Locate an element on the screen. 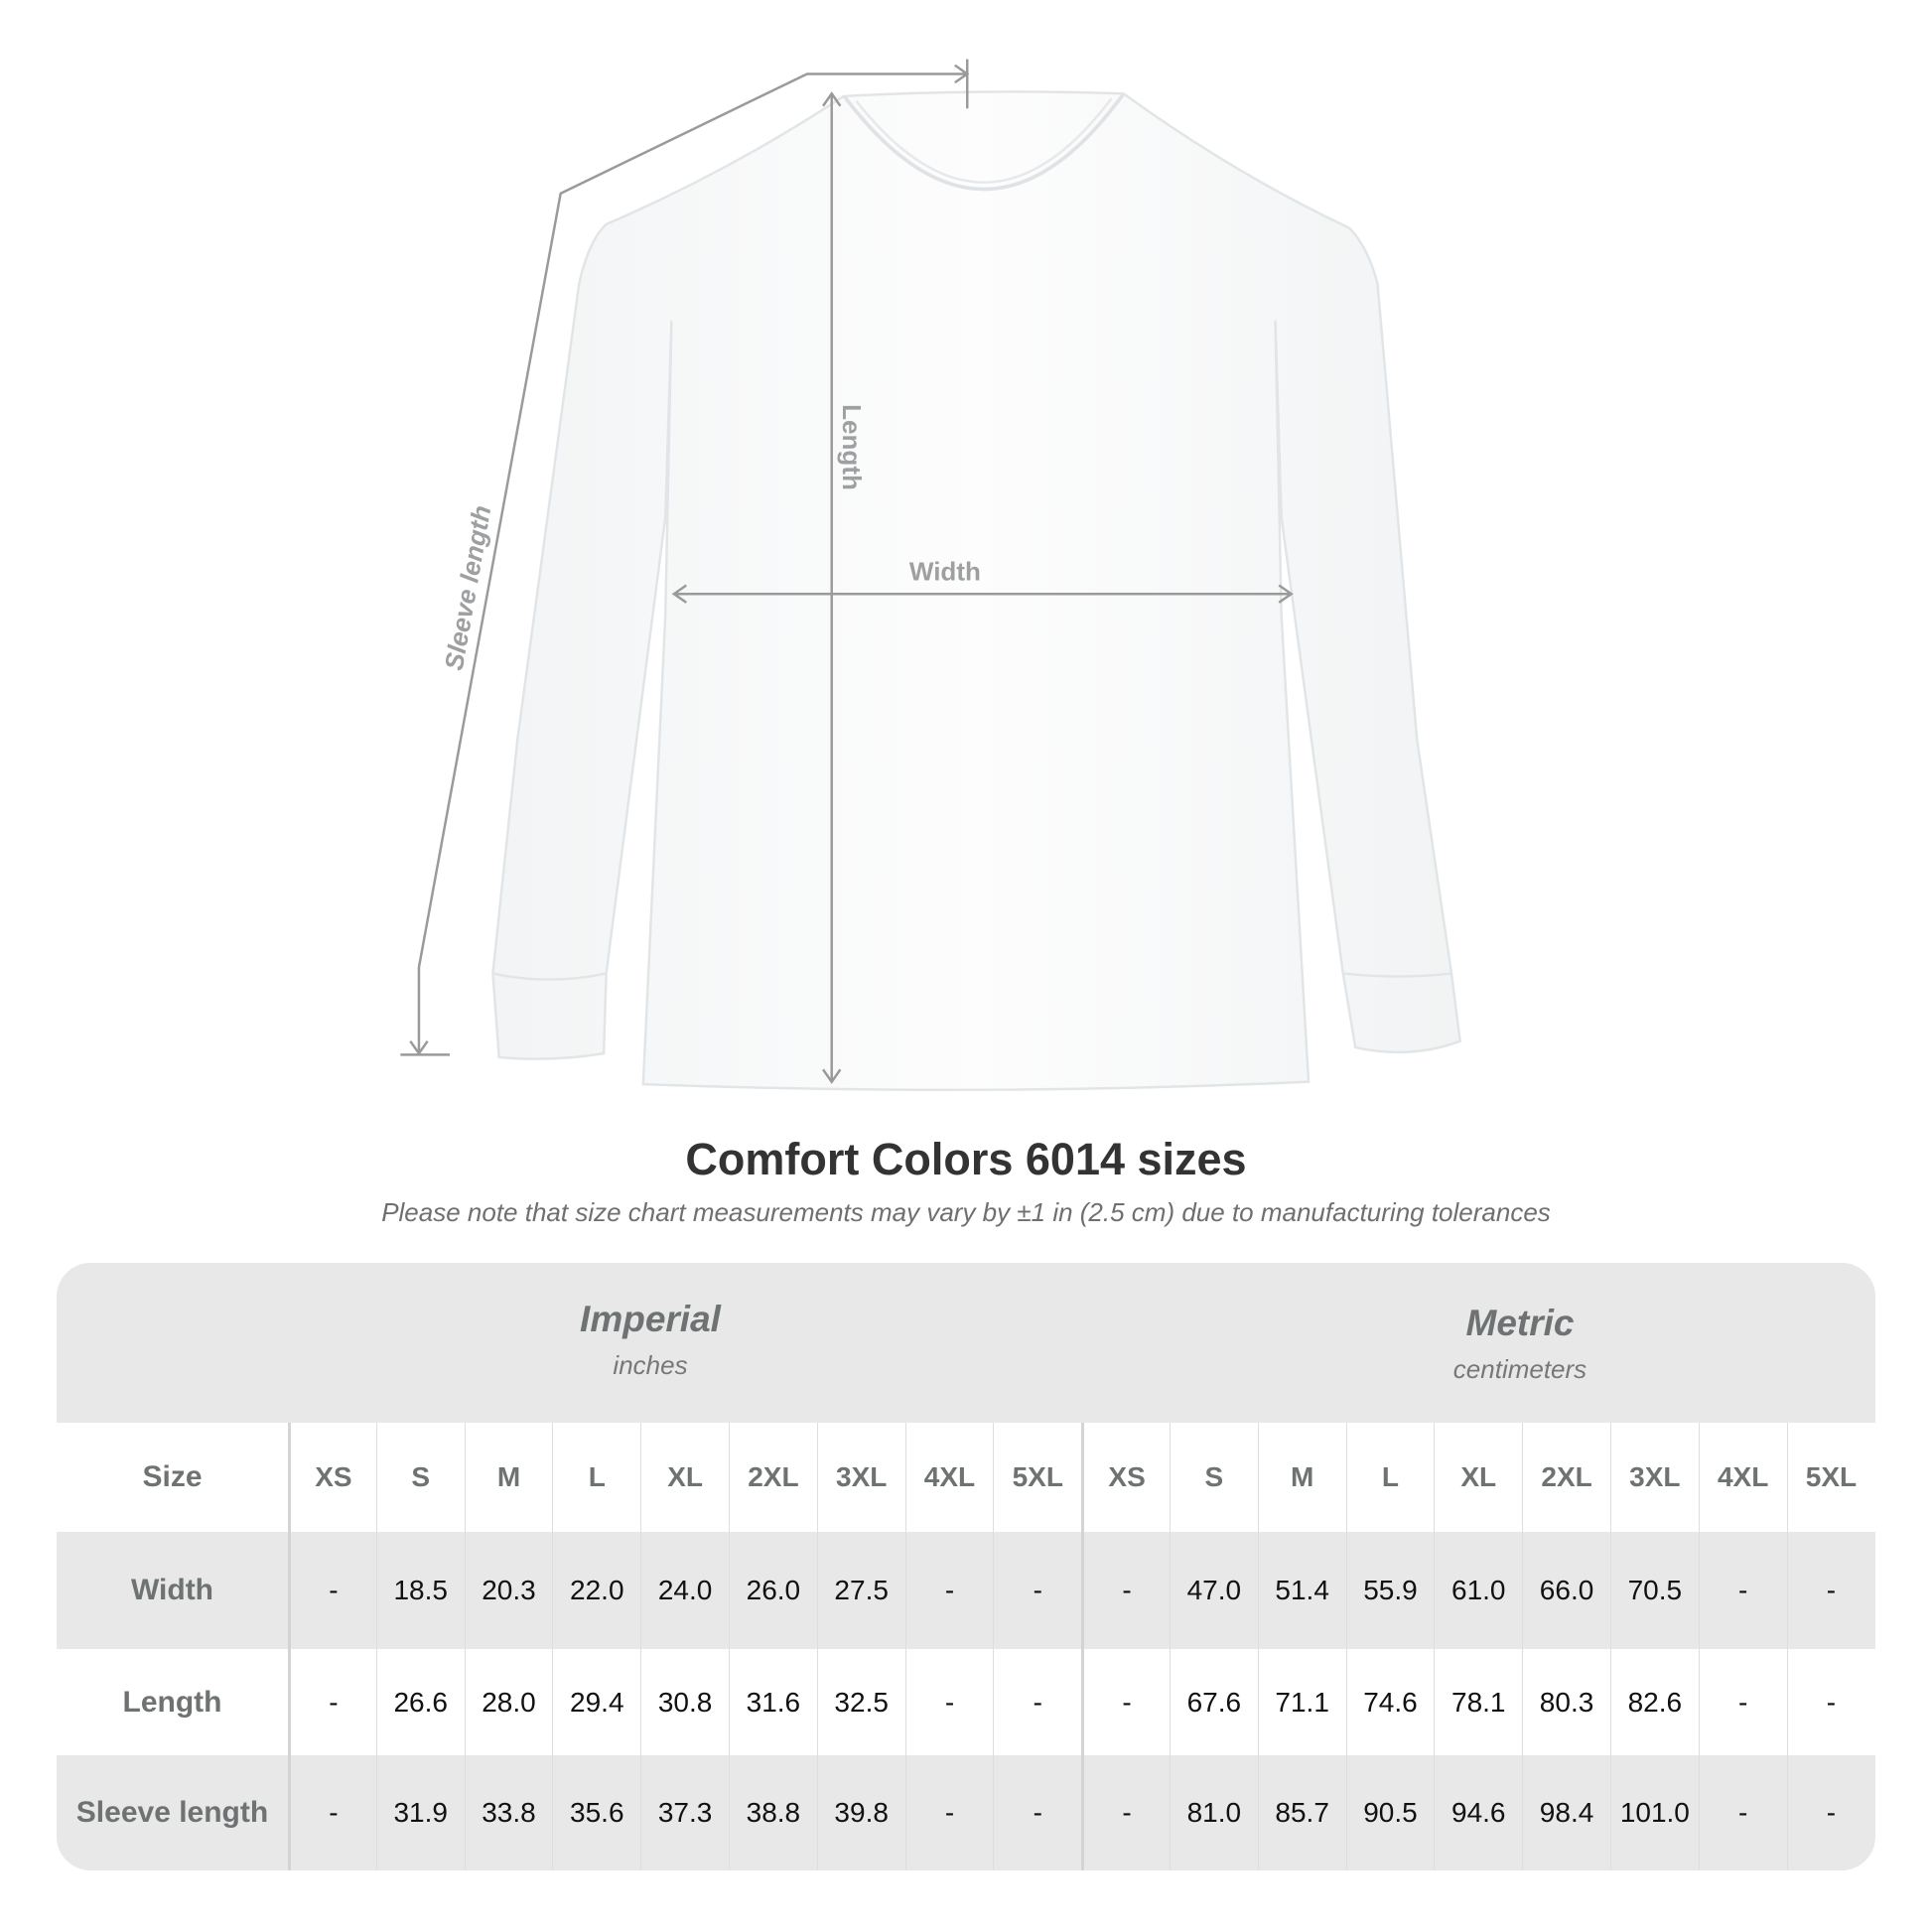 The width and height of the screenshot is (1932, 1932). imperial-size-header: S is located at coordinates (420, 1478).